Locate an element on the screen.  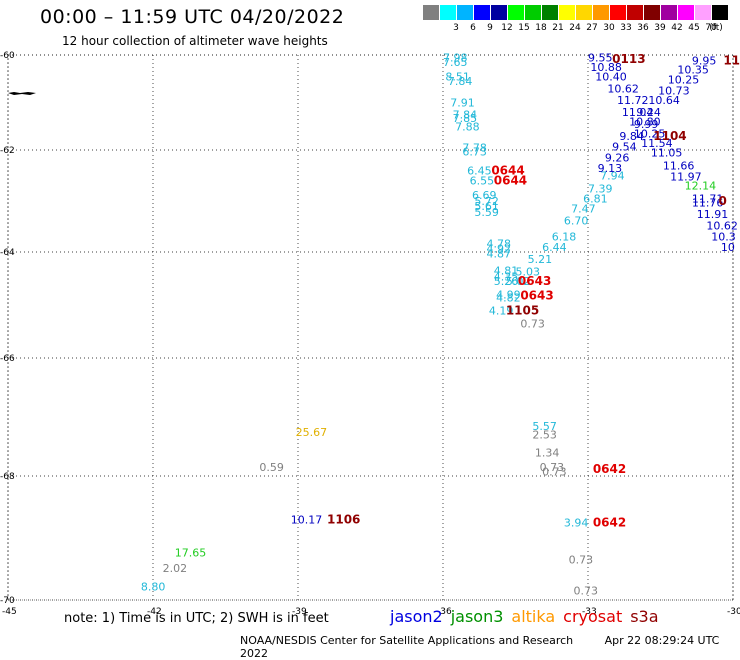
legend-label: 36 is located at coordinates (643, 28).